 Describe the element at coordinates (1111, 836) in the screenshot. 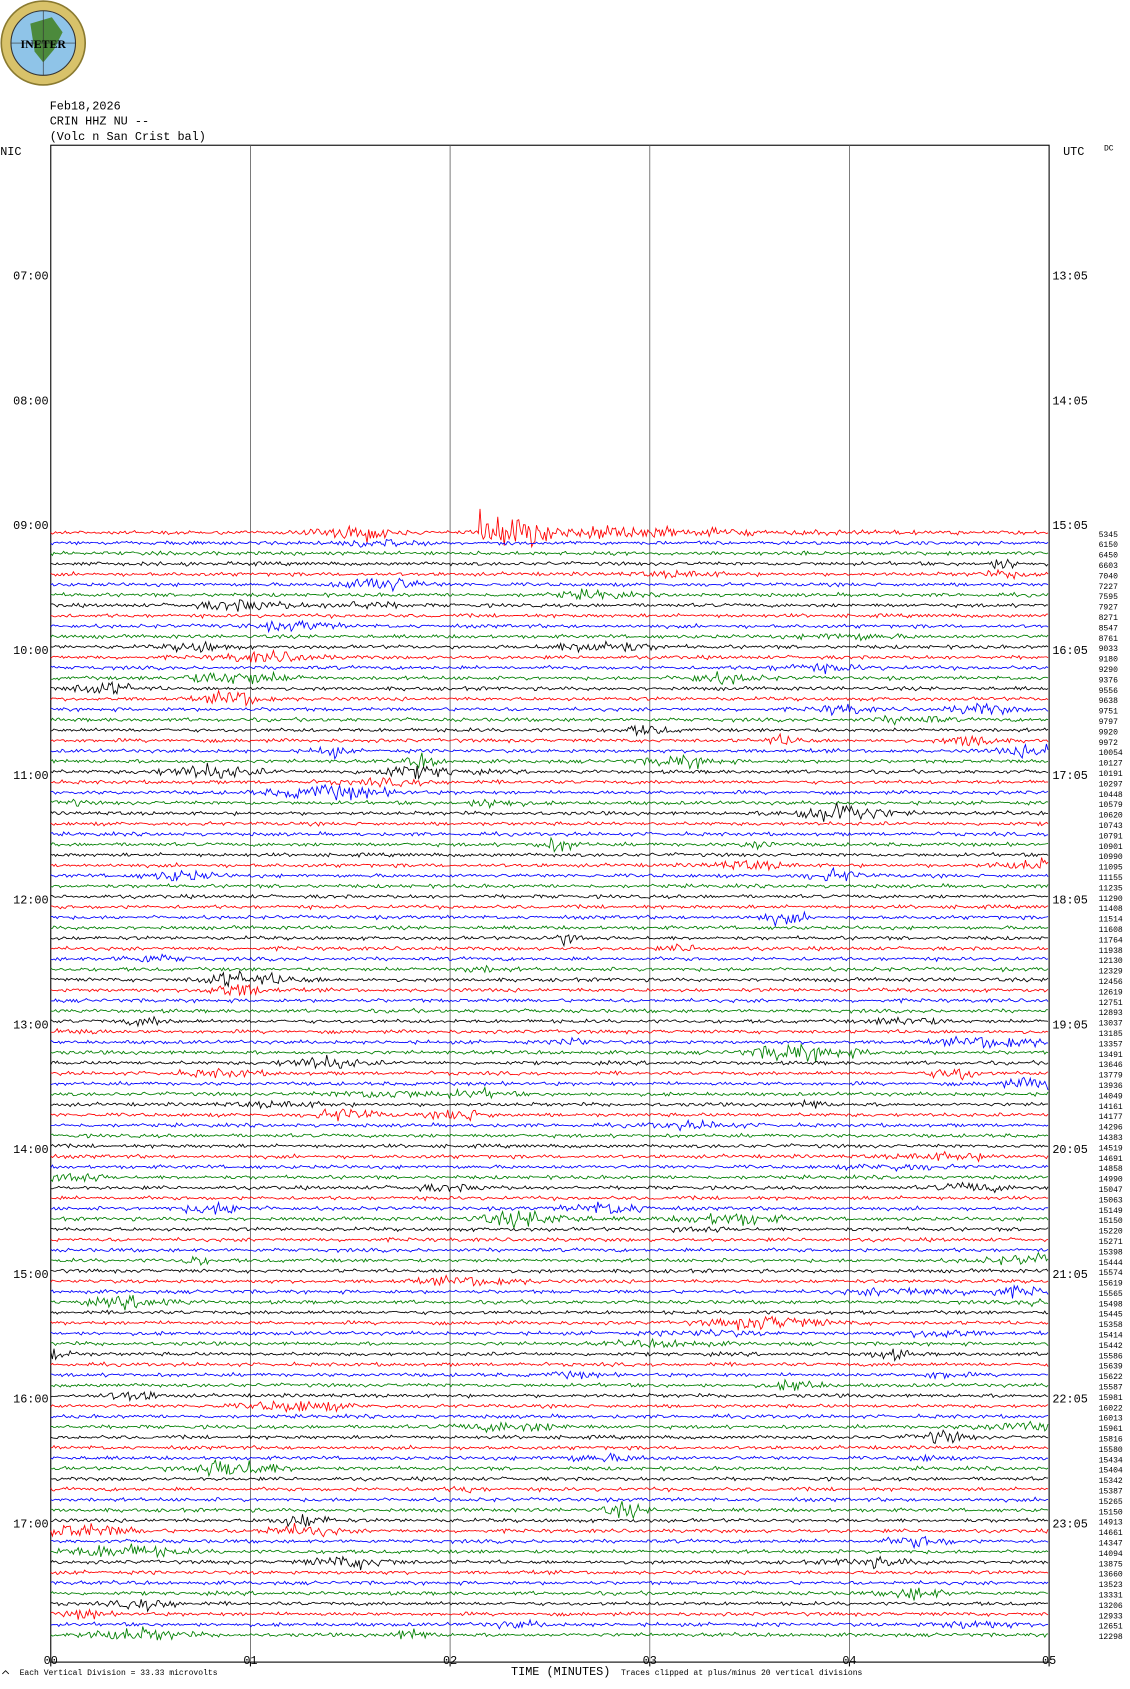

I see `dc-value: 10791` at that location.